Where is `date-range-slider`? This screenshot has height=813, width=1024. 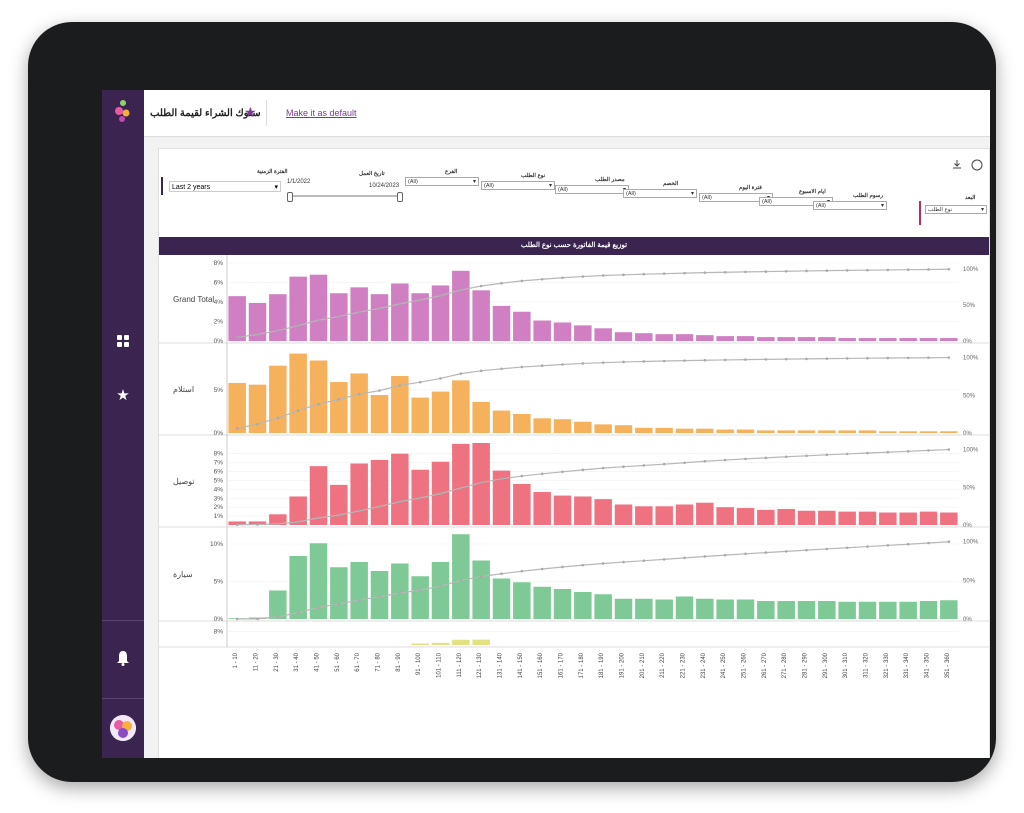 date-range-slider is located at coordinates (346, 196).